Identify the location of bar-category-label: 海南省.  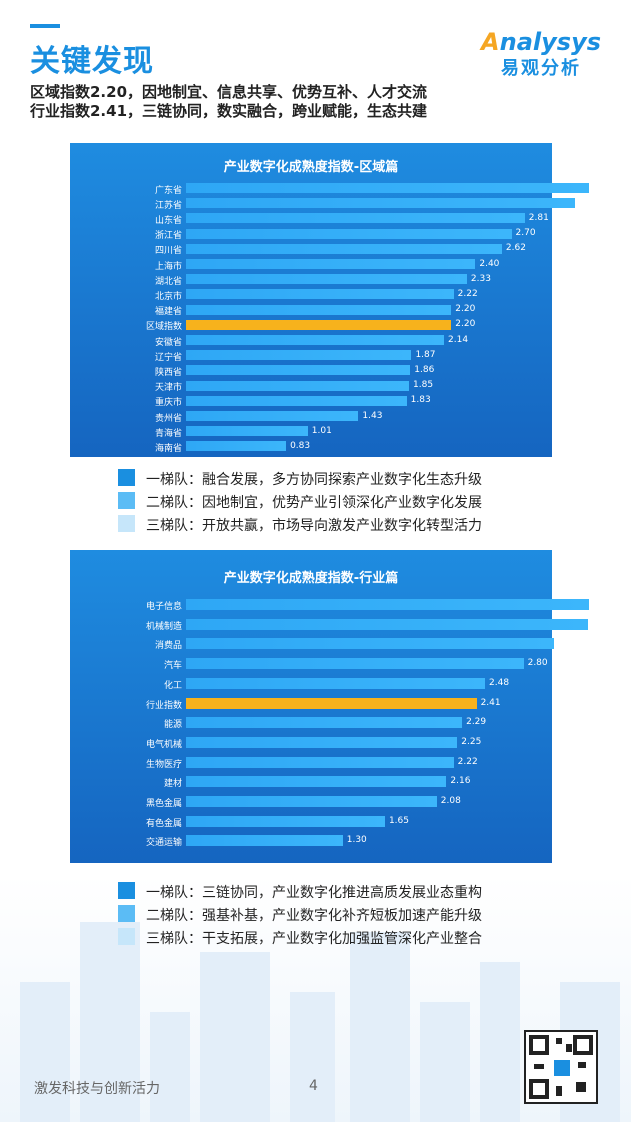
(168, 448).